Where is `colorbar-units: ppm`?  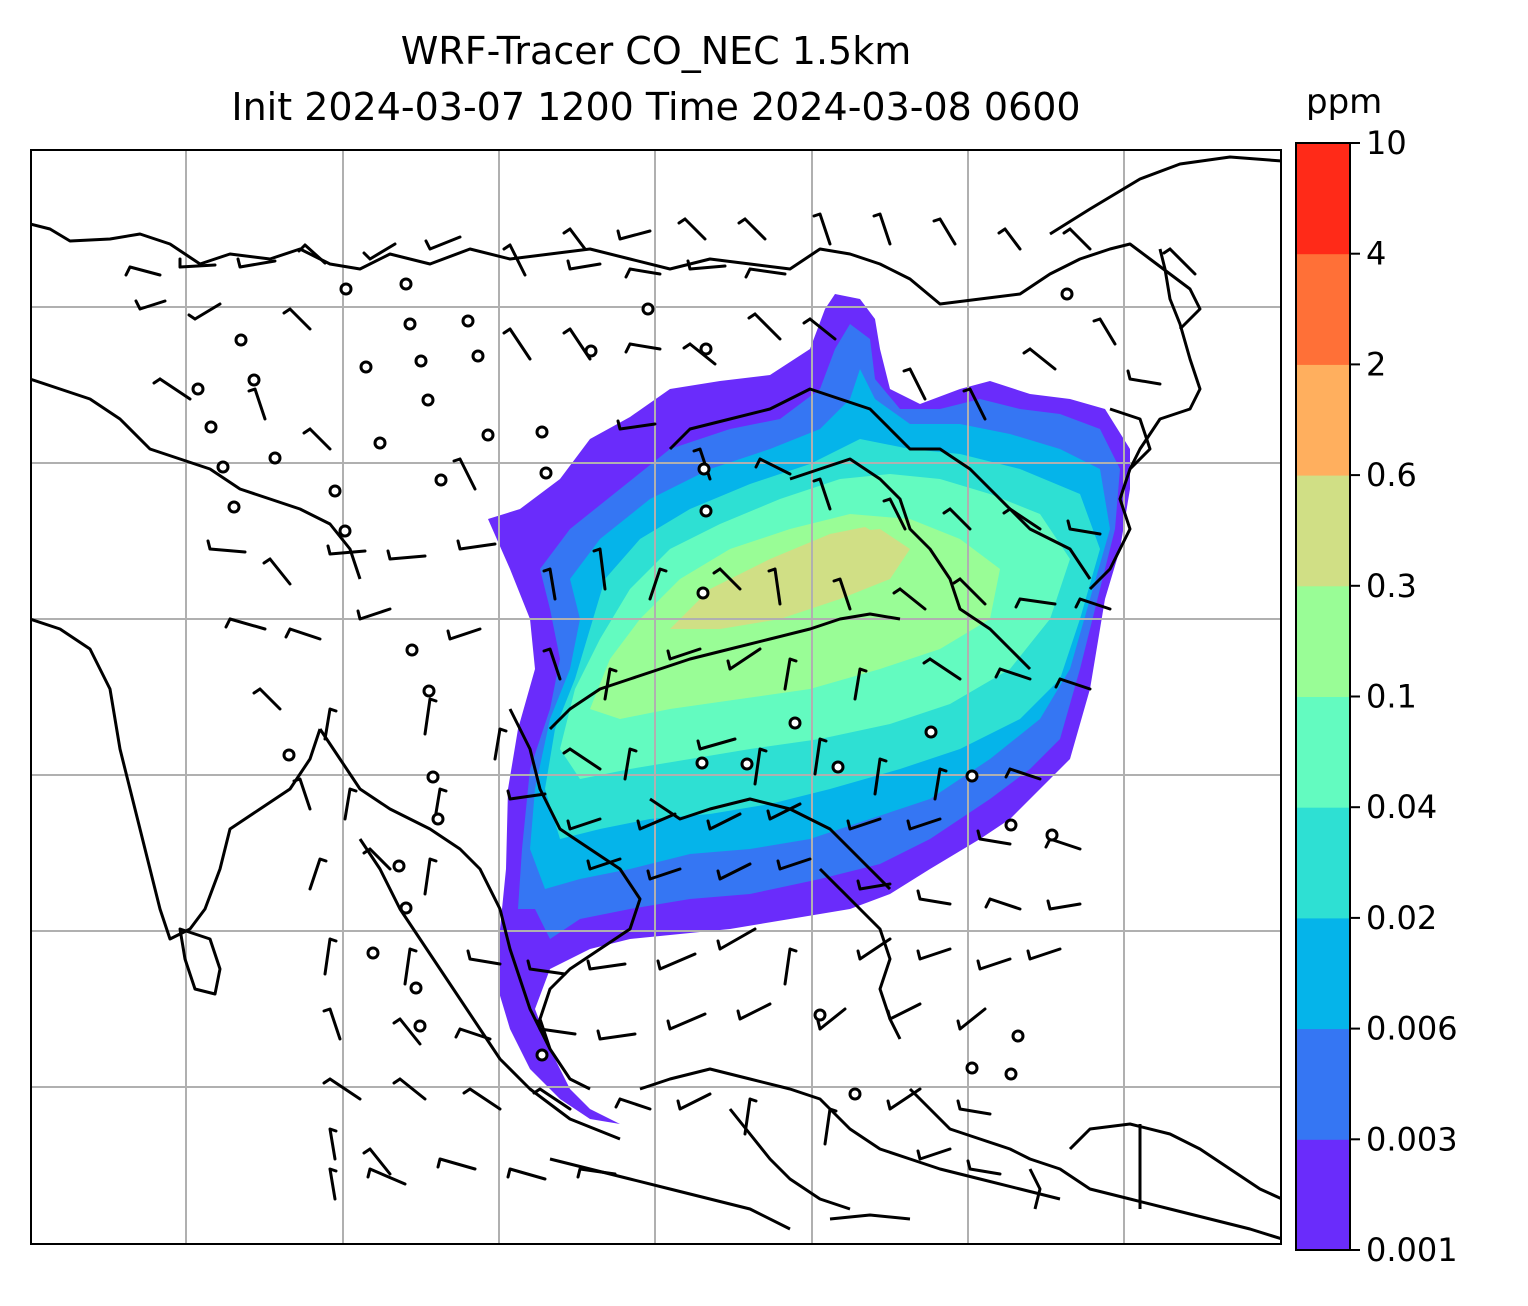 colorbar-units: ppm is located at coordinates (1344, 102).